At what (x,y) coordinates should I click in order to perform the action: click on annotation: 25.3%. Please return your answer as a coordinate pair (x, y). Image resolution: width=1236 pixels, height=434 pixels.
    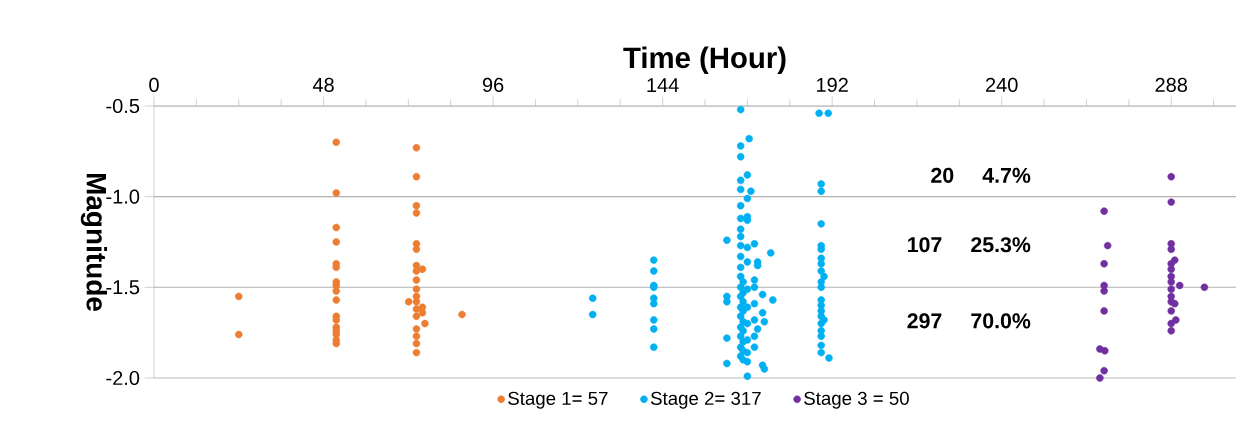
    Looking at the image, I should click on (1001, 245).